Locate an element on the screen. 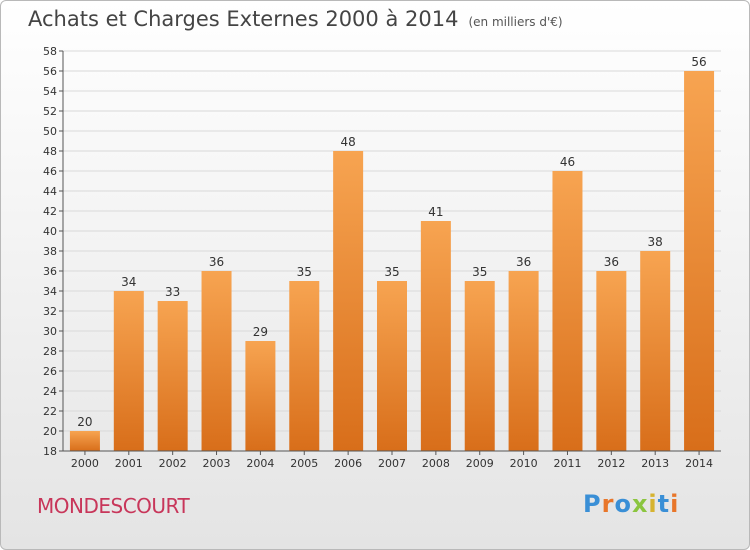 The width and height of the screenshot is (750, 550). proxiti-logo: Proxiti is located at coordinates (631, 504).